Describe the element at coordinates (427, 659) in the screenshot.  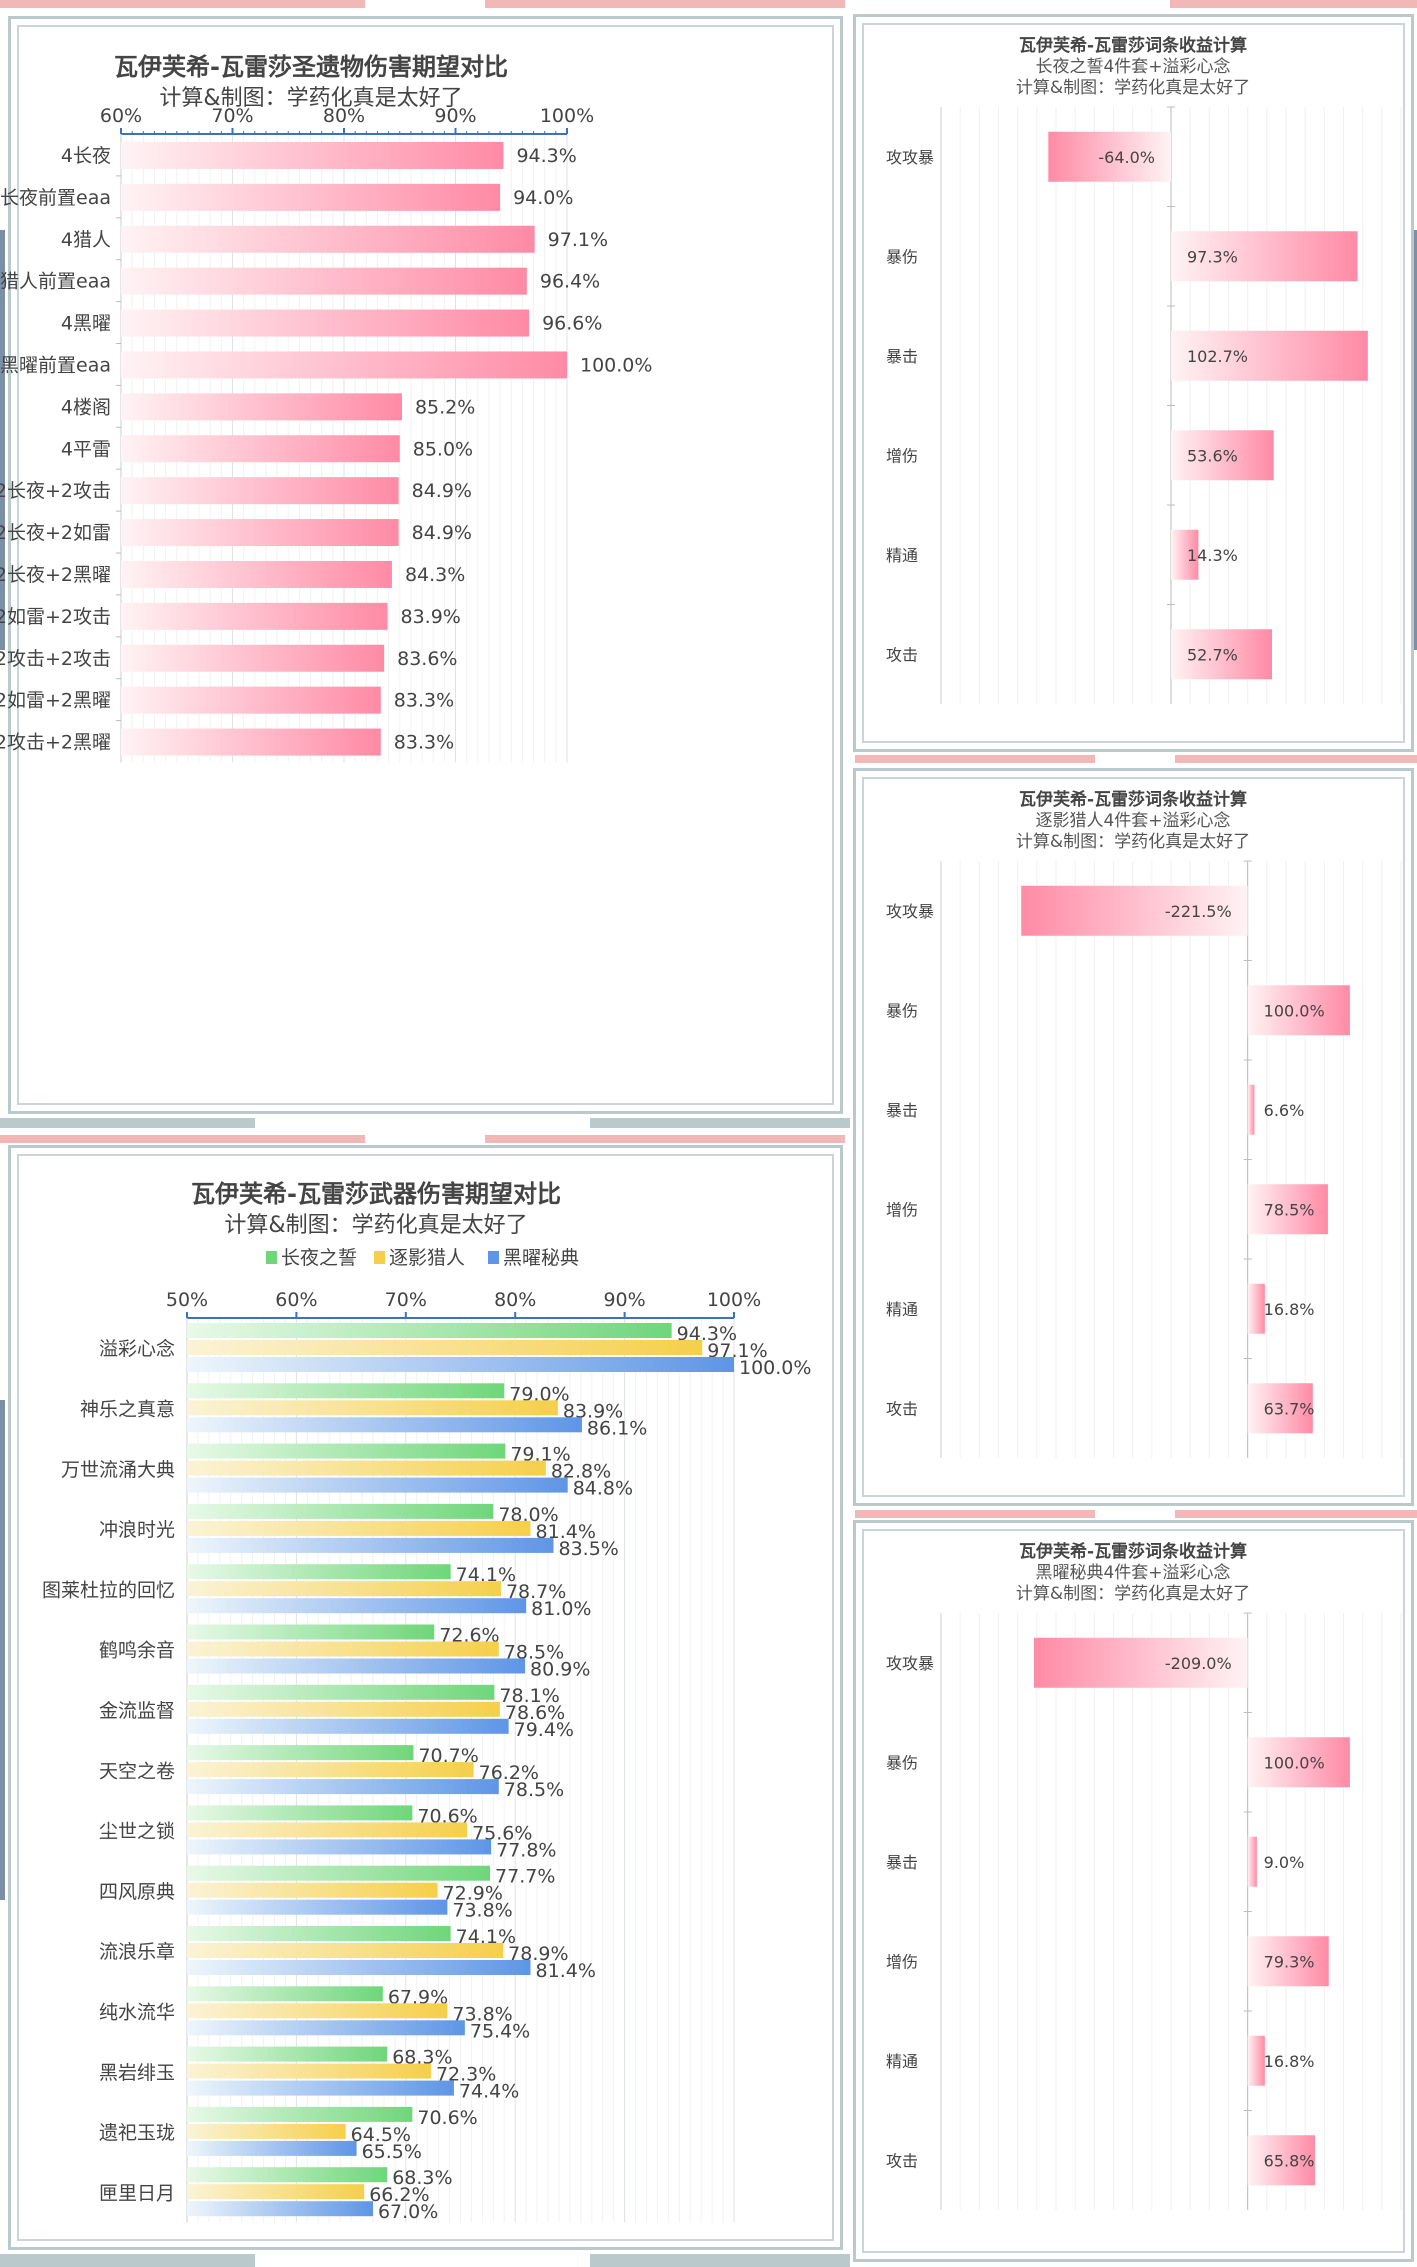
I see `data-label: 83.6%` at that location.